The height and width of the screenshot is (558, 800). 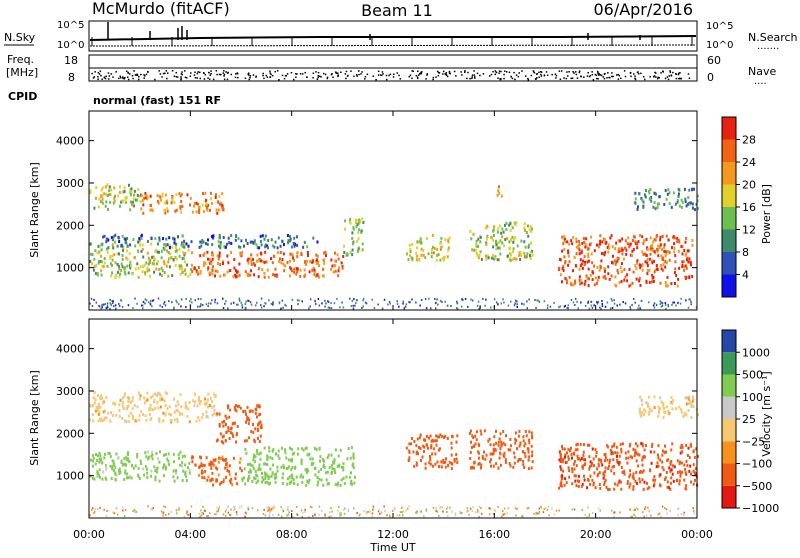 I want to click on velocity-colorbar-tick-label: −500, so click(x=757, y=486).